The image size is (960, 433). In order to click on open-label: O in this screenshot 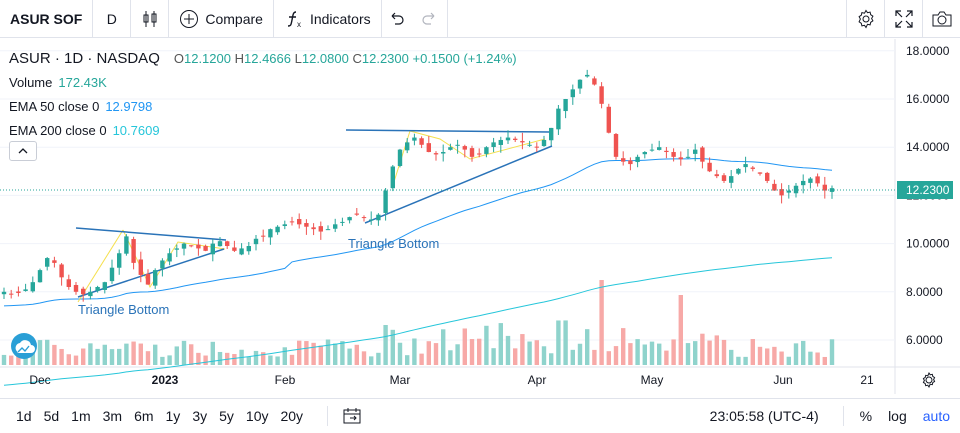, I will do `click(178, 58)`.